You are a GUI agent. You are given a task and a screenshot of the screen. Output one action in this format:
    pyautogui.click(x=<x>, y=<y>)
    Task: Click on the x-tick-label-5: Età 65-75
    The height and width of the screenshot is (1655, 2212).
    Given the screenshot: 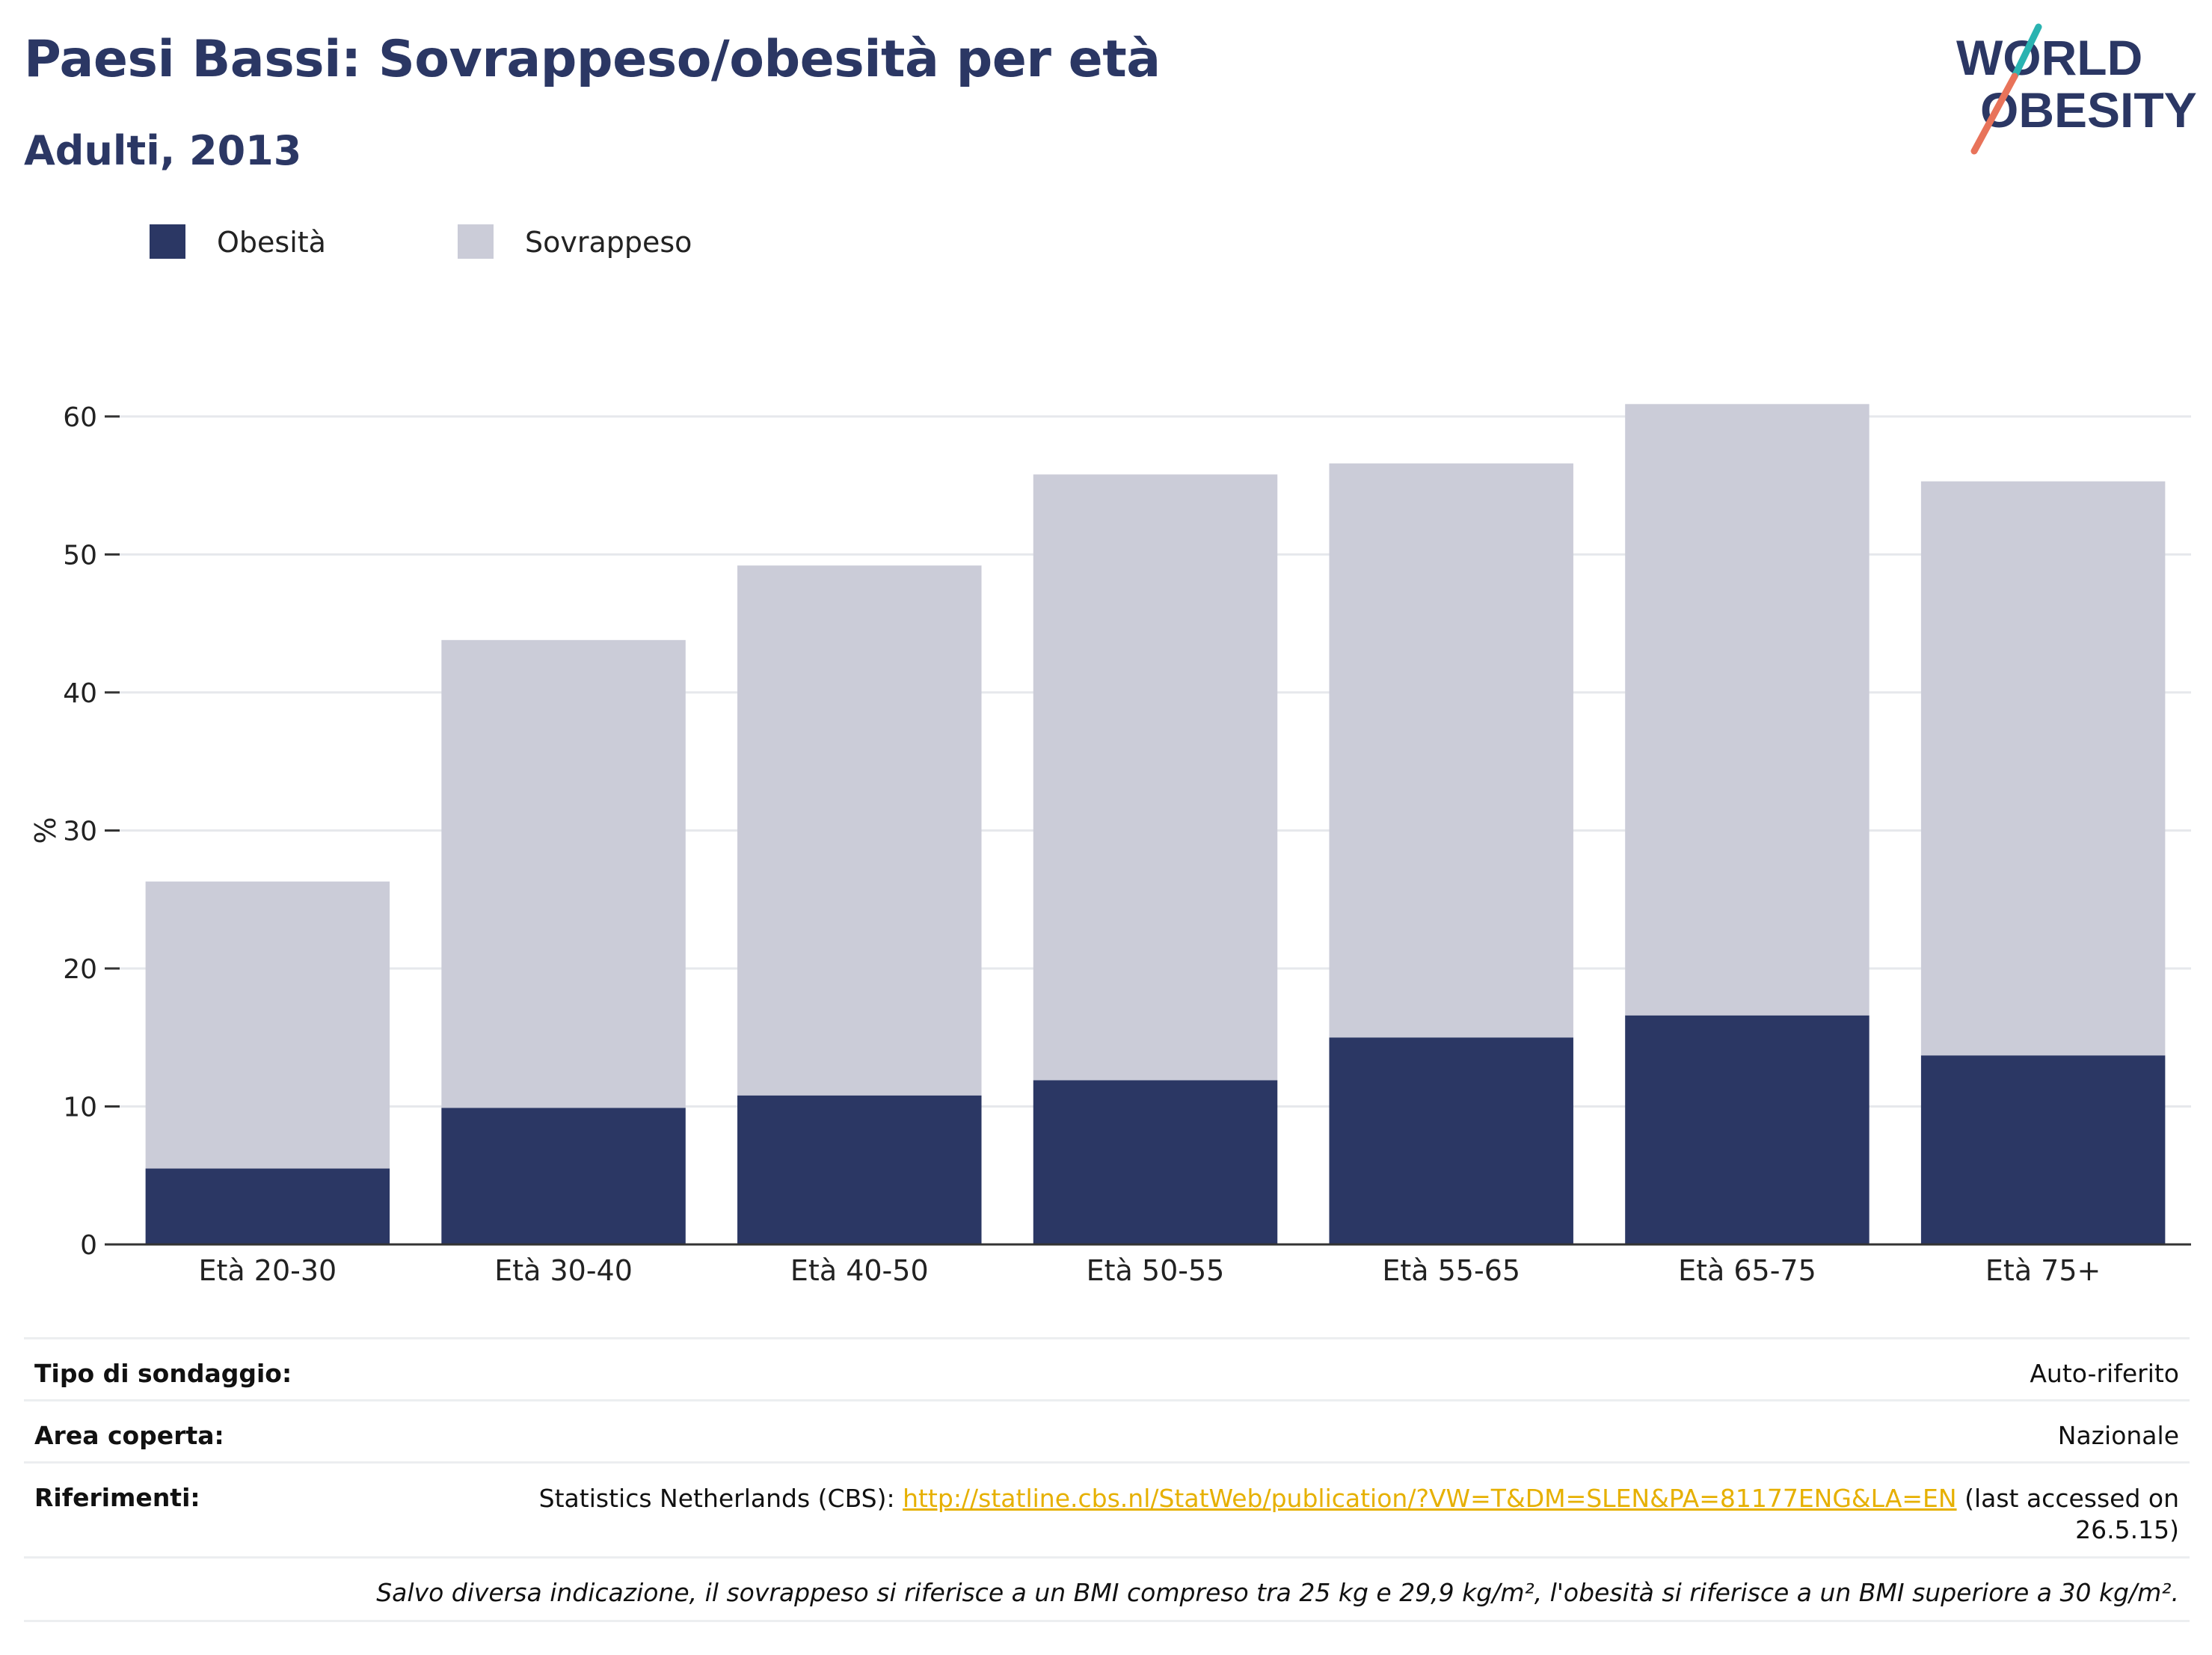 What is the action you would take?
    pyautogui.click(x=1747, y=1270)
    